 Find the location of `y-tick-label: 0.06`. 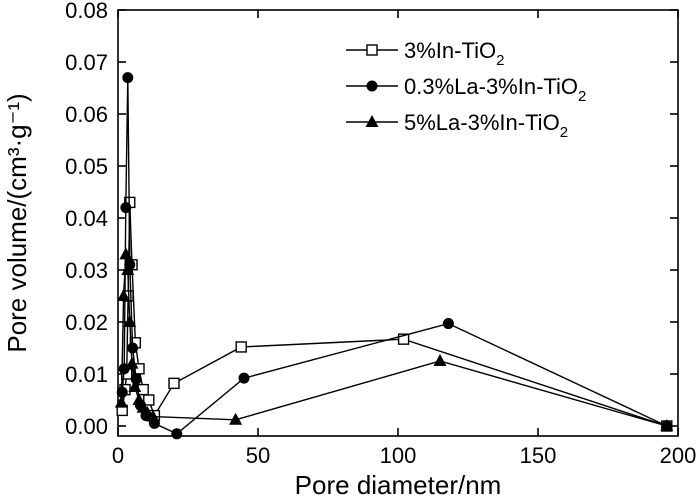

y-tick-label: 0.06 is located at coordinates (86, 114).